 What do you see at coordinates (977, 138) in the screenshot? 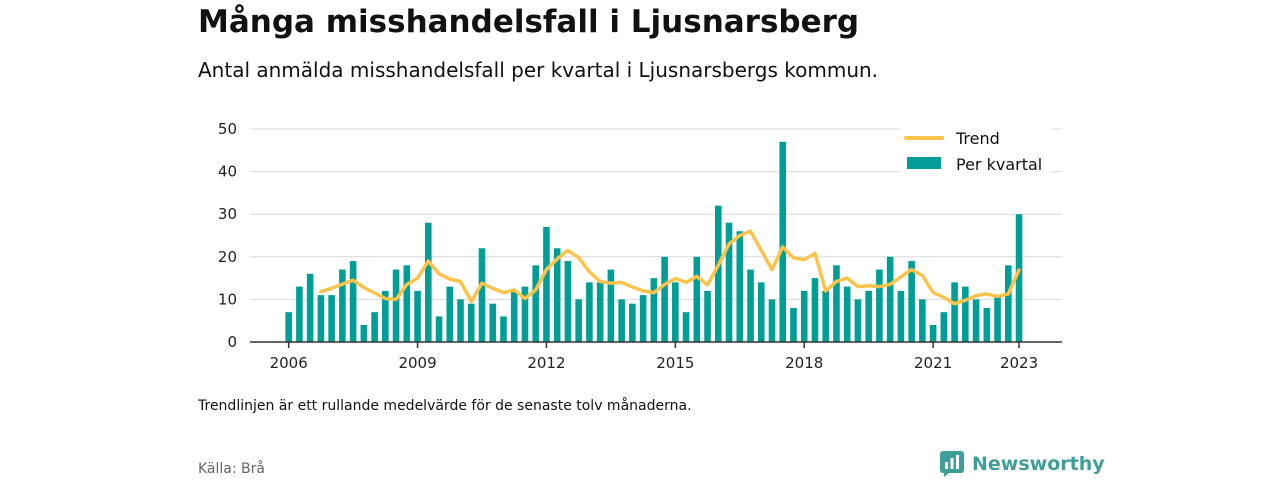
I see `legend-trend-label: Trend` at bounding box center [977, 138].